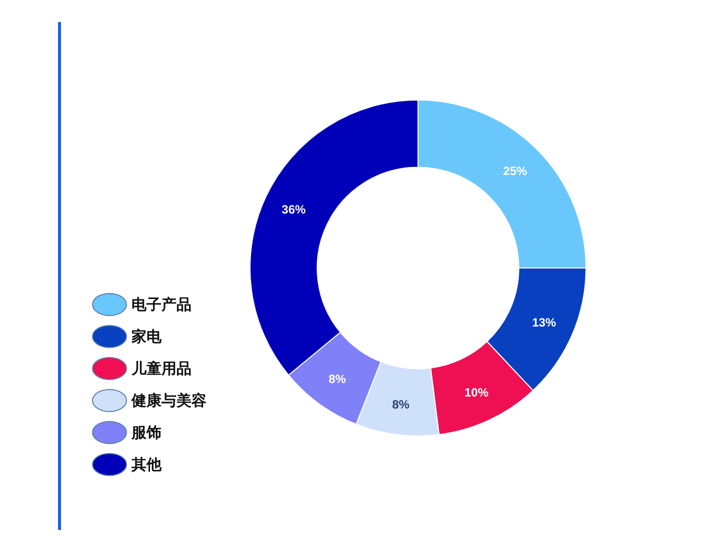 The width and height of the screenshot is (723, 545). Describe the element at coordinates (168, 401) in the screenshot. I see `legend-label: 健康与美容` at that location.